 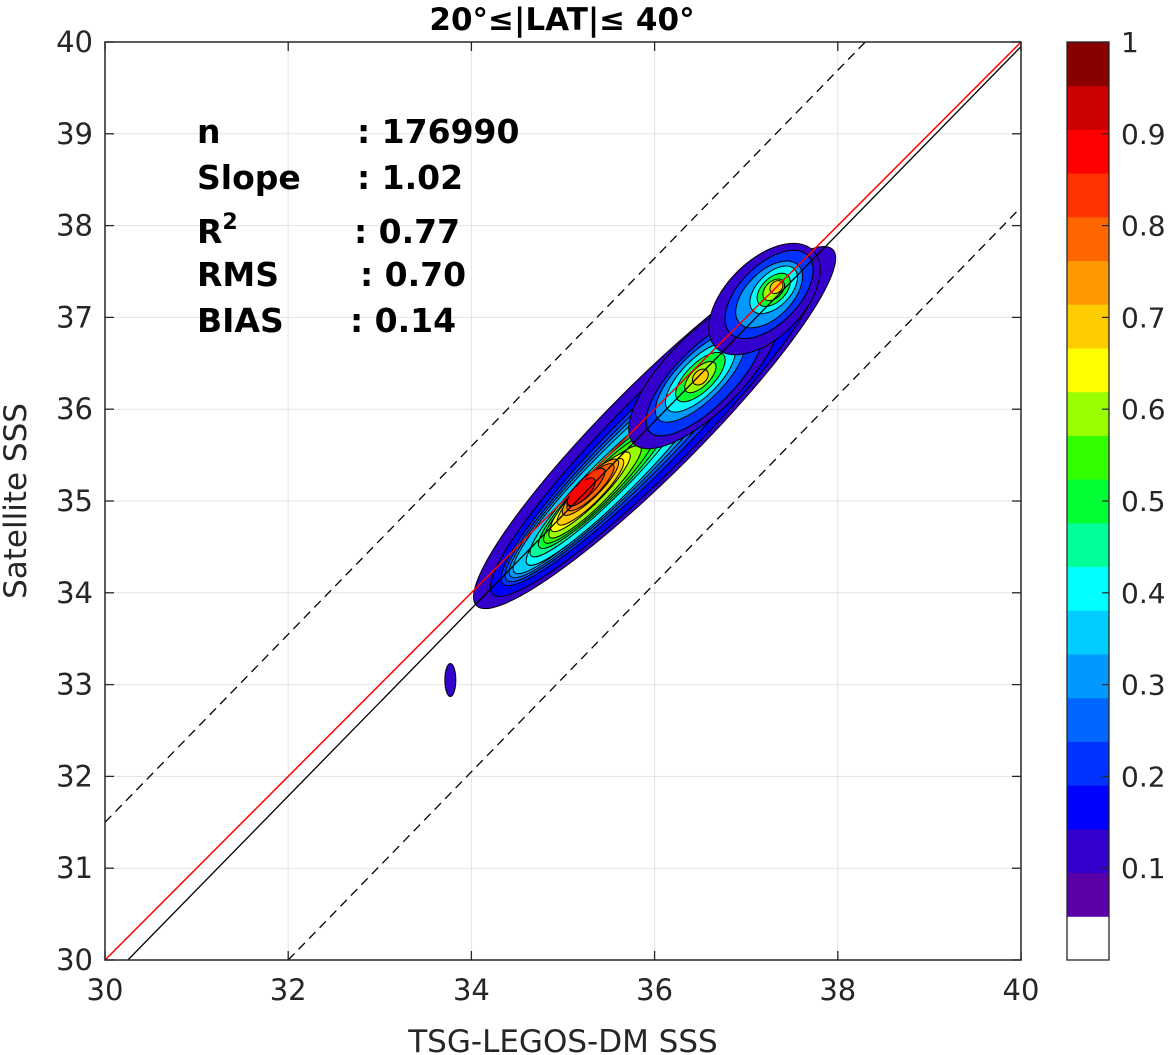 I want to click on stat-label-superscript: 2, so click(x=229, y=222).